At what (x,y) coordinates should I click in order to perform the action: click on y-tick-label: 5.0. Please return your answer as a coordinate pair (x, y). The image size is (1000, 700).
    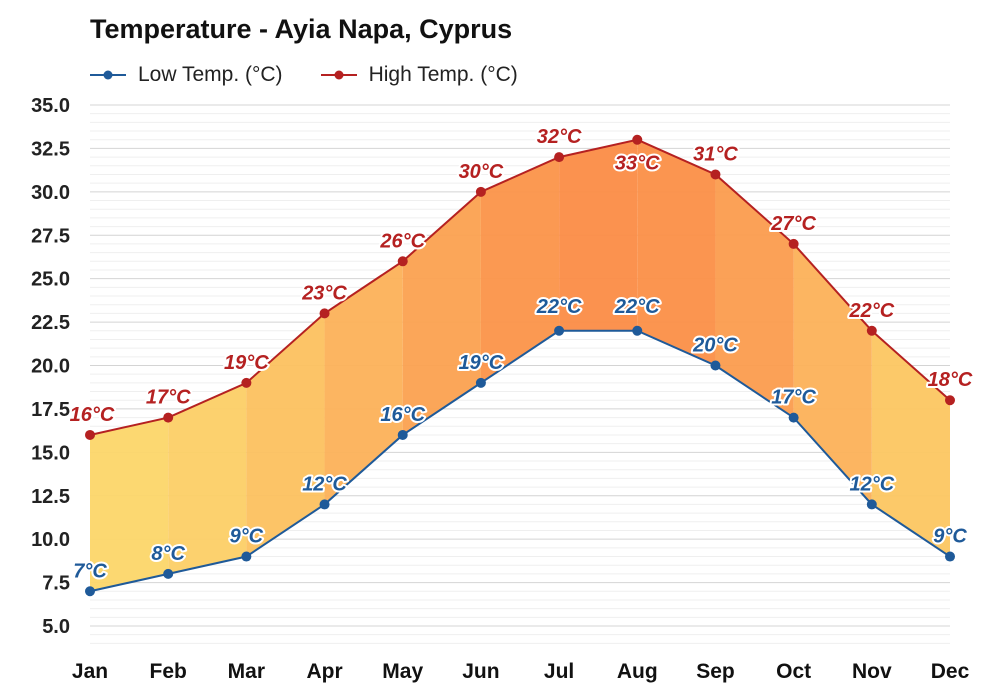
    Looking at the image, I should click on (56, 627).